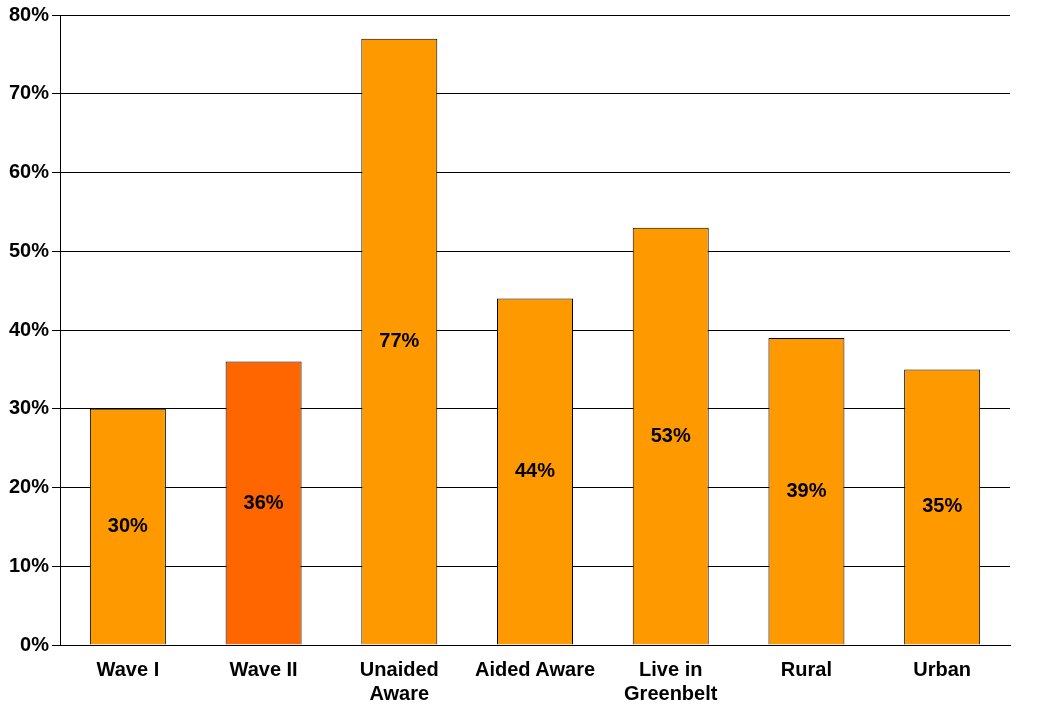 The height and width of the screenshot is (715, 1040). What do you see at coordinates (806, 489) in the screenshot?
I see `data-label: 39%` at bounding box center [806, 489].